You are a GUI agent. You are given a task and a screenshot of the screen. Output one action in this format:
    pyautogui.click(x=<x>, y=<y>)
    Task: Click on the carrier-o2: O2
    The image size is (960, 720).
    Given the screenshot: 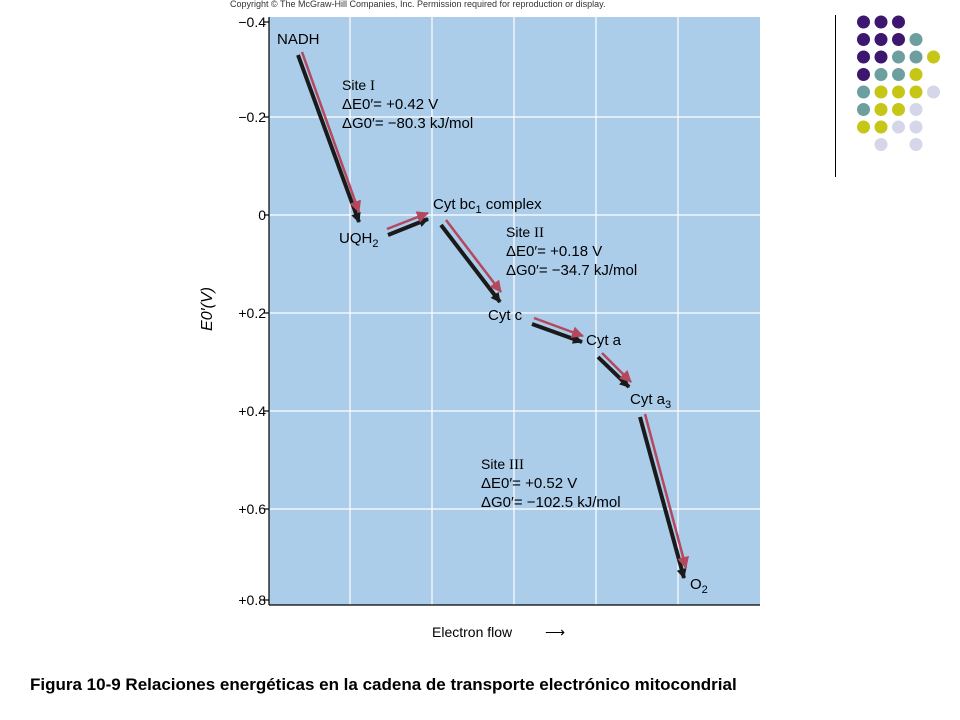 What is the action you would take?
    pyautogui.click(x=699, y=586)
    